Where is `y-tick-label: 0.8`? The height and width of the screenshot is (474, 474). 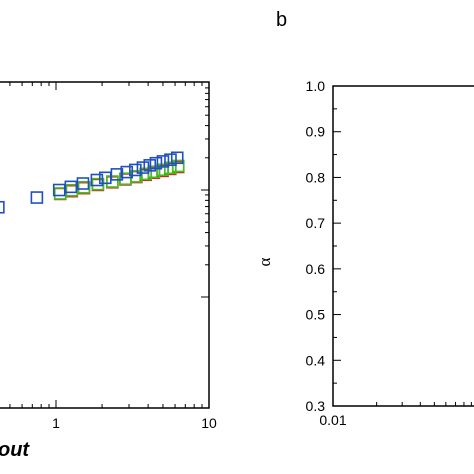
y-tick-label: 0.8 is located at coordinates (316, 177).